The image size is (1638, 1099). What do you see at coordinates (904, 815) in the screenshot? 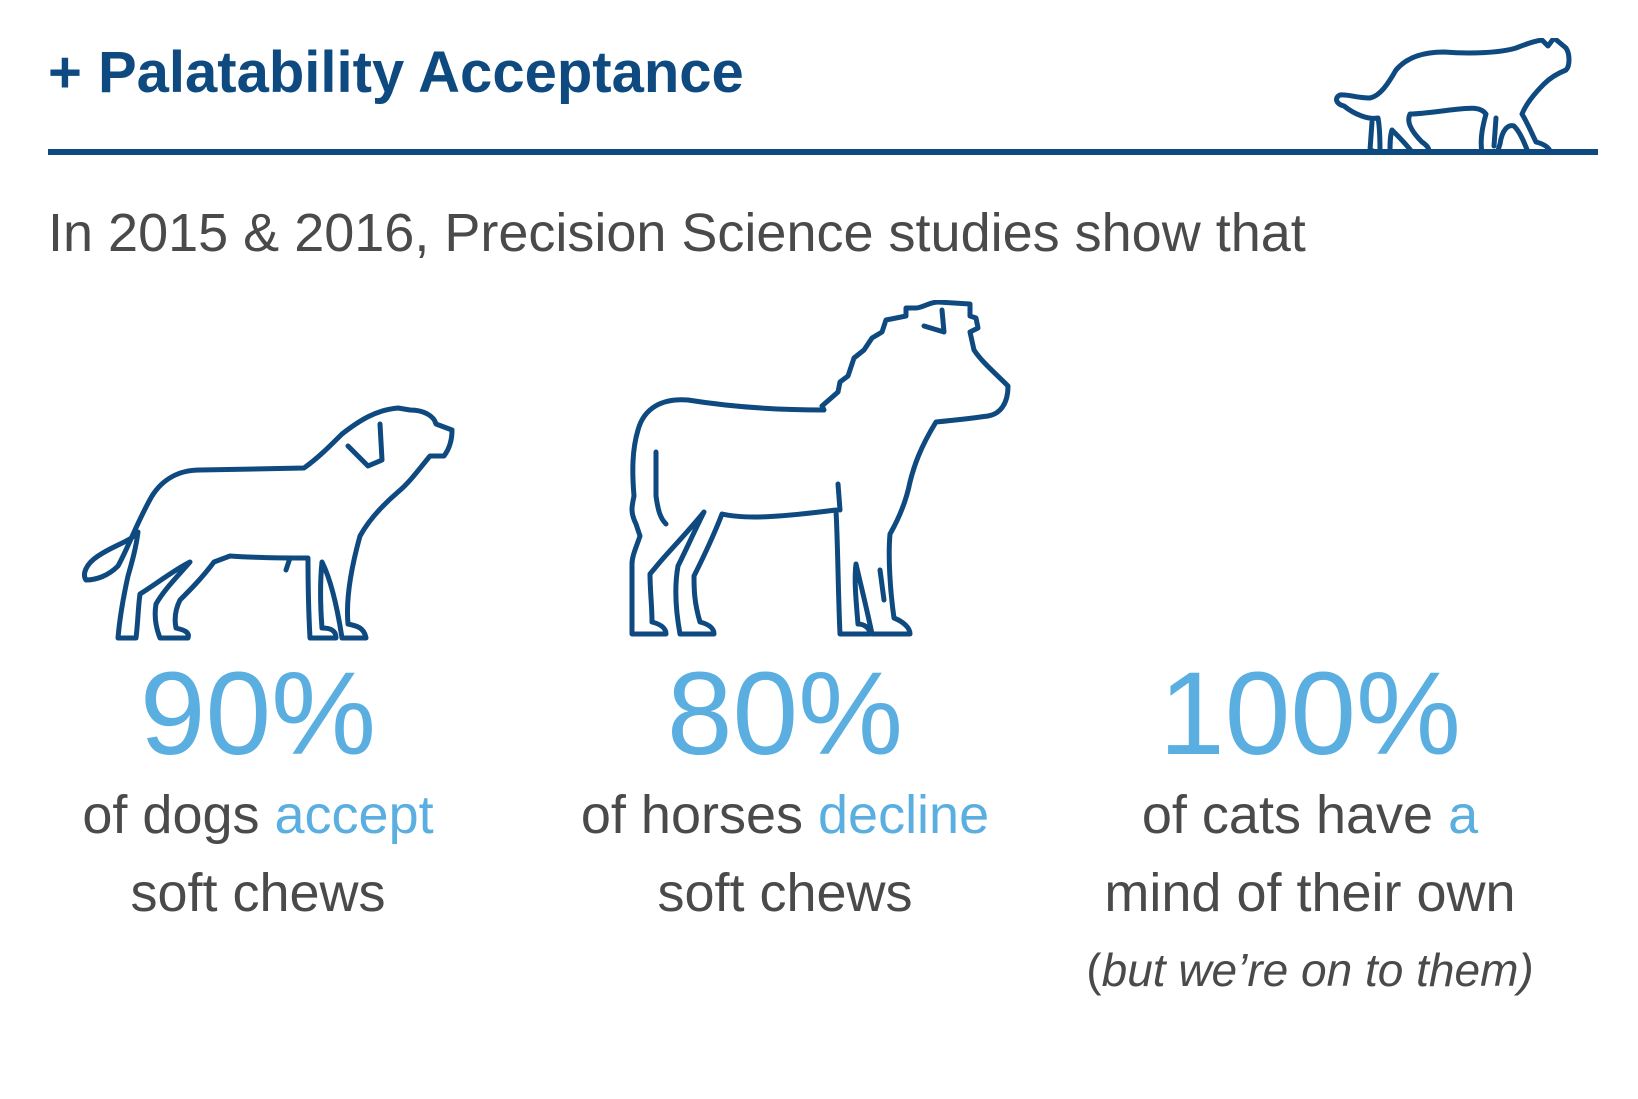
I see `stat-highlight: decline` at bounding box center [904, 815].